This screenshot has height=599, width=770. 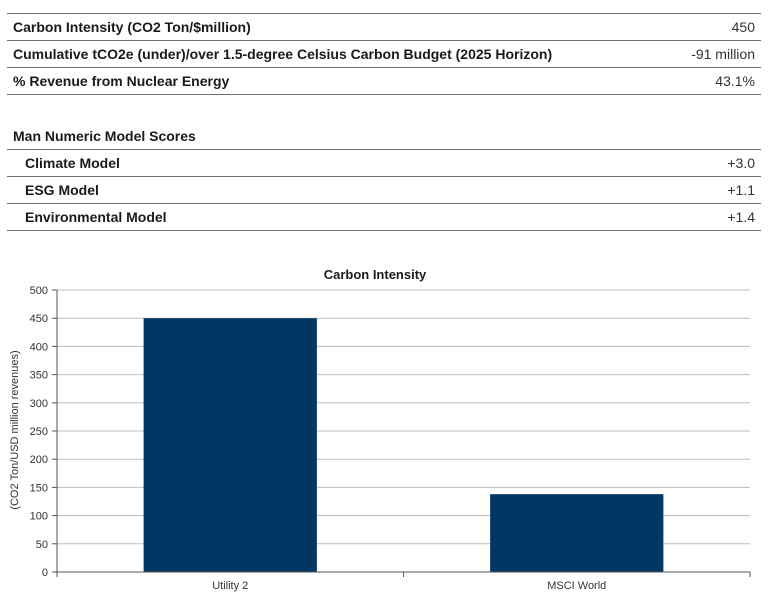 What do you see at coordinates (576, 586) in the screenshot?
I see `x-tick-label: MSCI World` at bounding box center [576, 586].